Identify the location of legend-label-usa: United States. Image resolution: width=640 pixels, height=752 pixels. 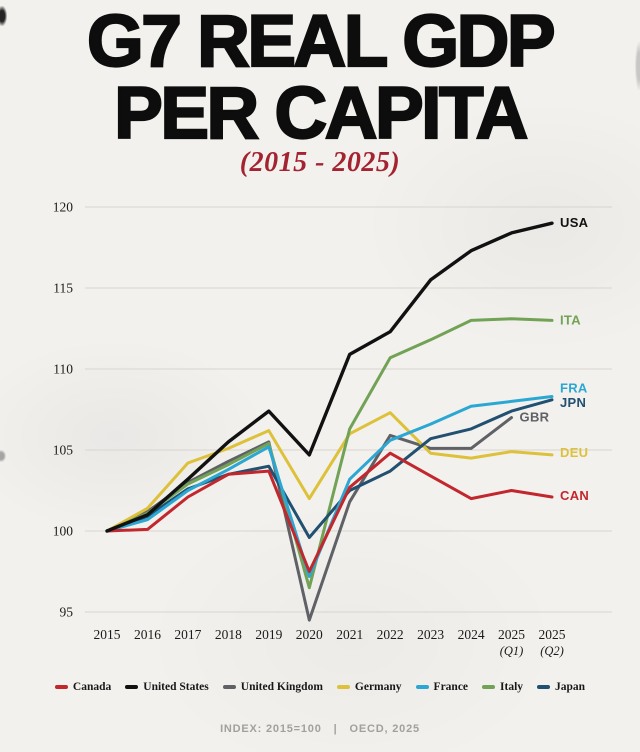
(176, 687).